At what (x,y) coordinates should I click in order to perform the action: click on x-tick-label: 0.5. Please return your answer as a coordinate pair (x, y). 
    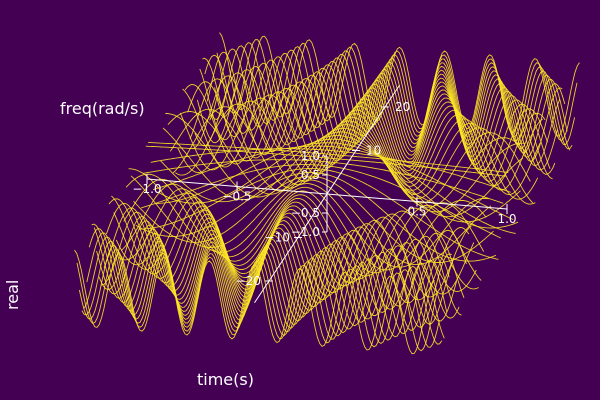
    Looking at the image, I should click on (416, 212).